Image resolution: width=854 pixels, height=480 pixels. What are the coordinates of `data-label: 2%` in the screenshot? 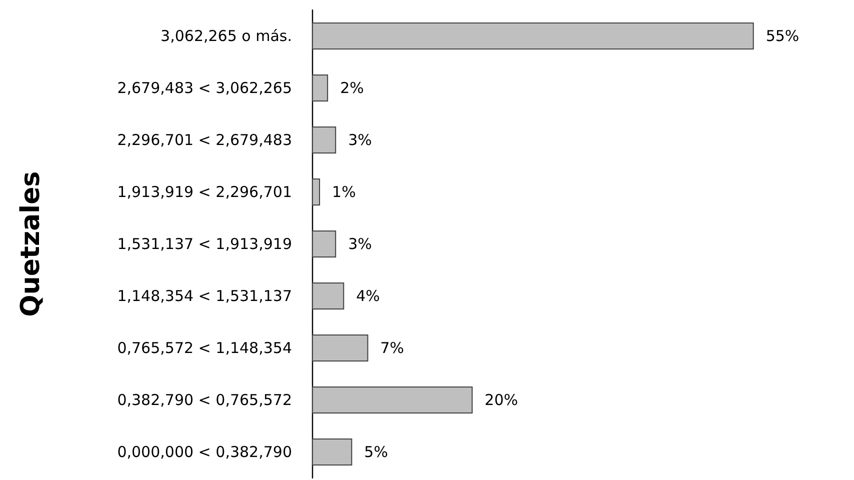 It's located at (352, 88).